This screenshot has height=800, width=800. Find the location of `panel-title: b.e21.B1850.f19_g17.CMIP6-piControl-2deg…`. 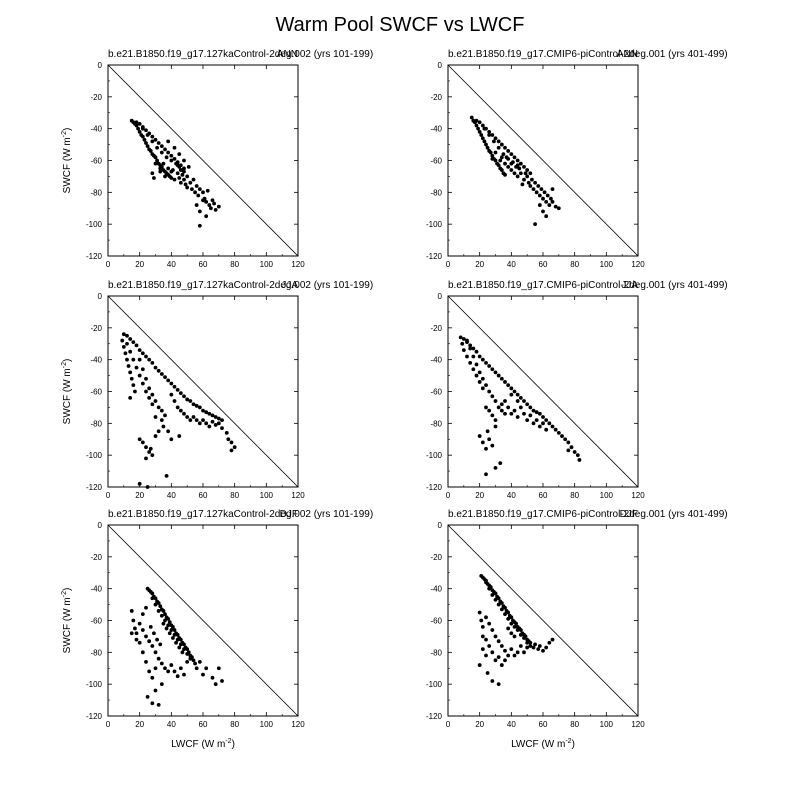

panel-title: b.e21.B1850.f19_g17.CMIP6-piControl-2deg… is located at coordinates (588, 54).